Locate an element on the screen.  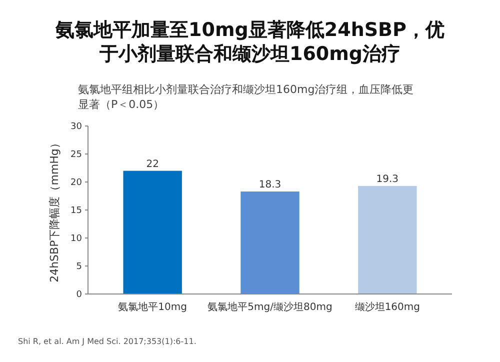
data-label: 18.3 is located at coordinates (270, 185).